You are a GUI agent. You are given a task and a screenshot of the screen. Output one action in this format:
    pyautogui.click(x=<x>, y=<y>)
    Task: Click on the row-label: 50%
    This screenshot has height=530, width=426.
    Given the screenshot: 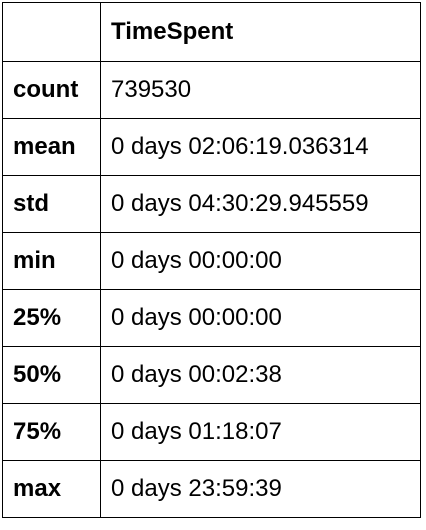 What is the action you would take?
    pyautogui.click(x=51, y=375)
    